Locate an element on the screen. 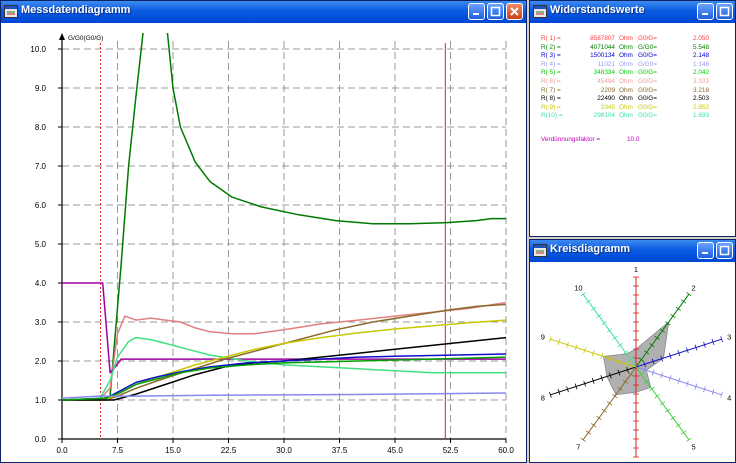 This screenshot has width=736, height=463. radar-label-5: 5 is located at coordinates (694, 446).